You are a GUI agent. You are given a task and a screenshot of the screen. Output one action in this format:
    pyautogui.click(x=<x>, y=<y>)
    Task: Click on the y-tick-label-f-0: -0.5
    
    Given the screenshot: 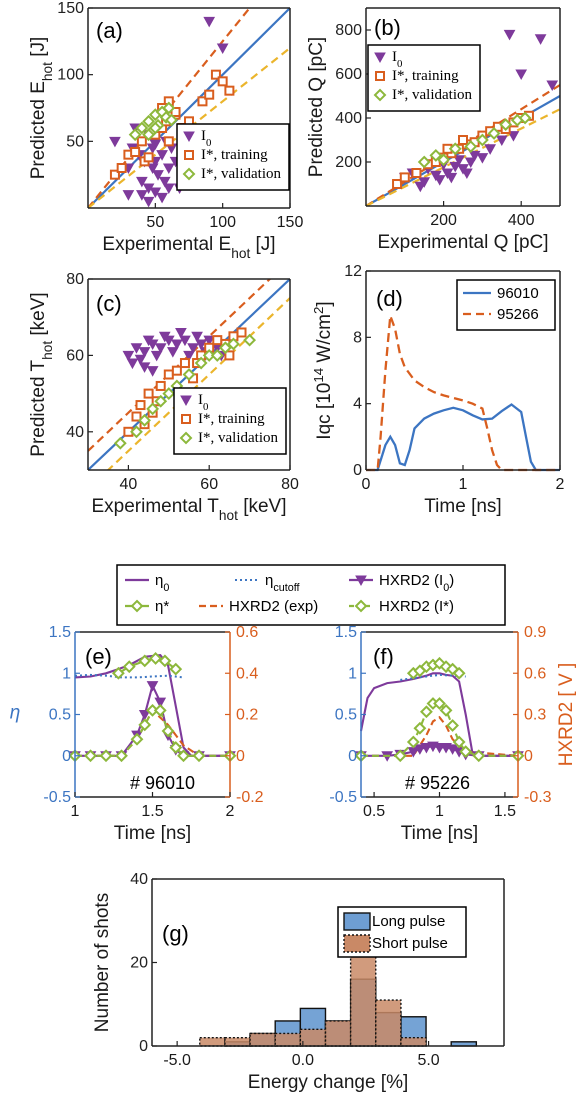 What is the action you would take?
    pyautogui.click(x=343, y=797)
    